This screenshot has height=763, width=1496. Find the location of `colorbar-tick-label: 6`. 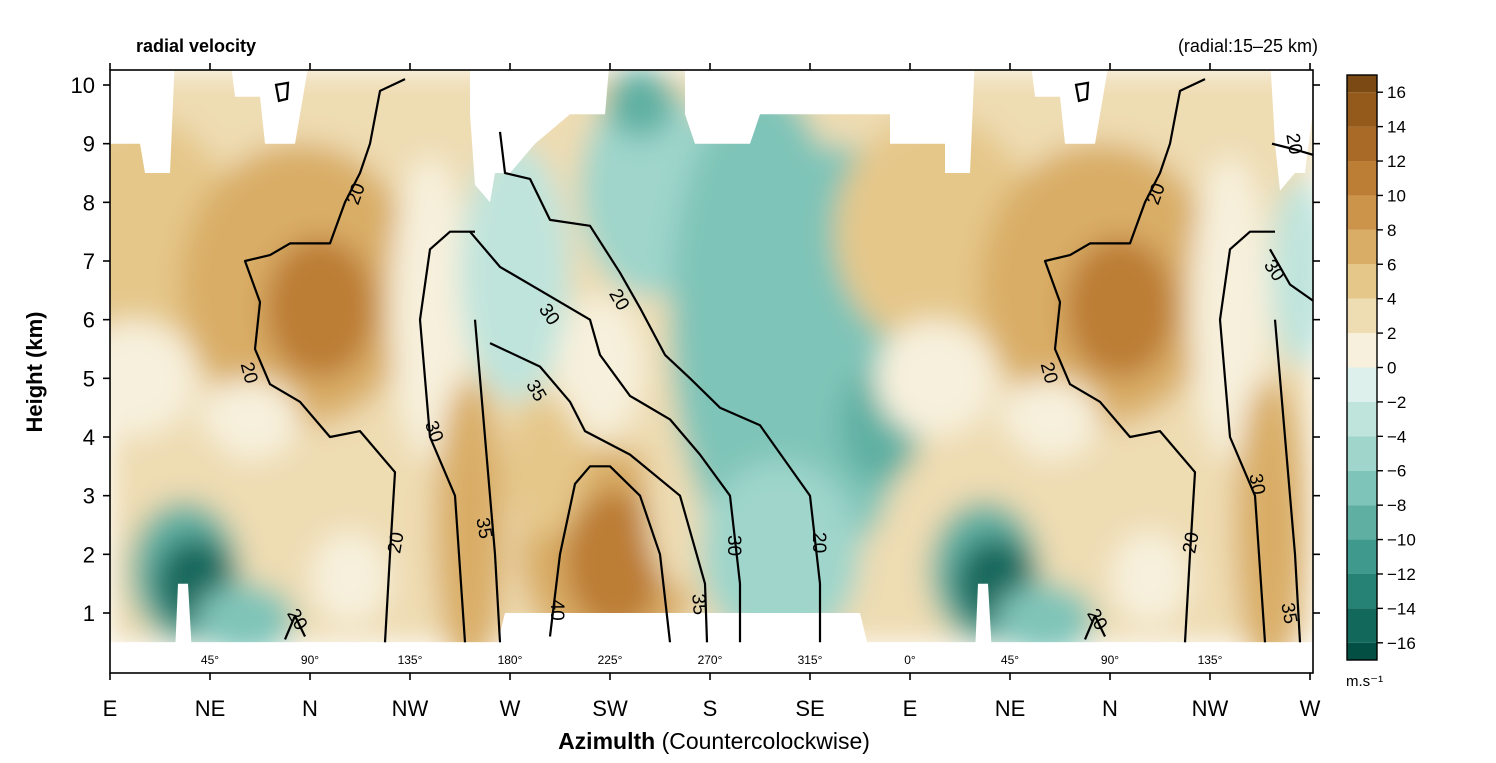

colorbar-tick-label: 6 is located at coordinates (1391, 264).